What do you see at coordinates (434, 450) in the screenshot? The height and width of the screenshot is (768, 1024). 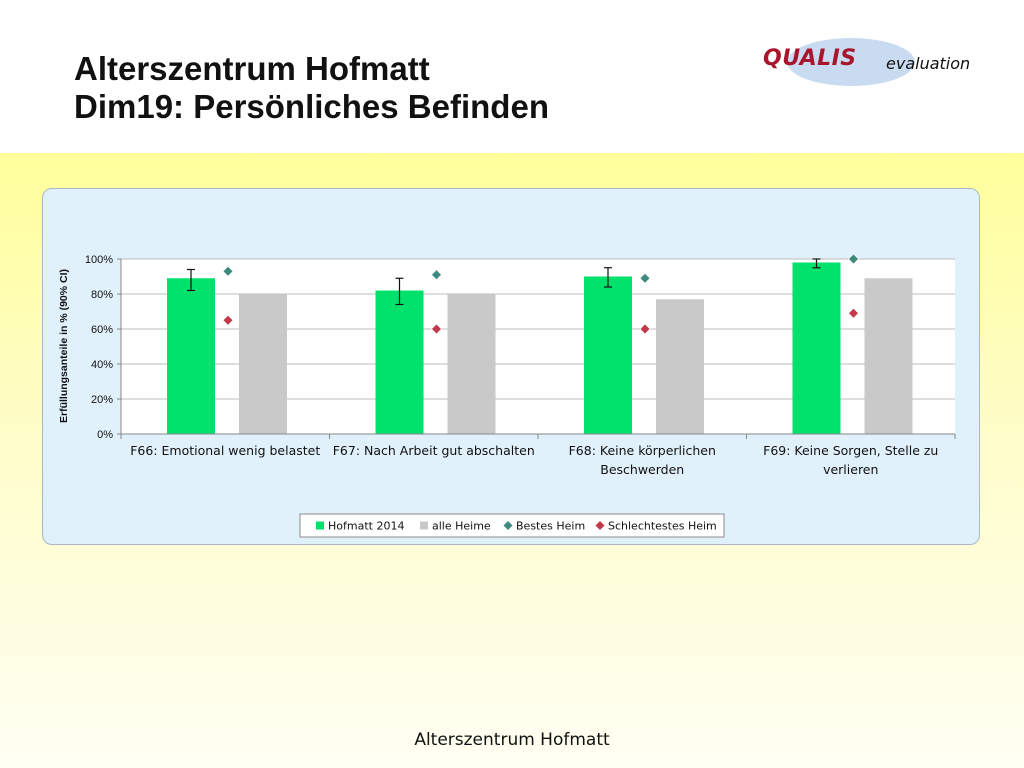 I see `x-category-label: F67: Nach Arbeit gut abschalten` at bounding box center [434, 450].